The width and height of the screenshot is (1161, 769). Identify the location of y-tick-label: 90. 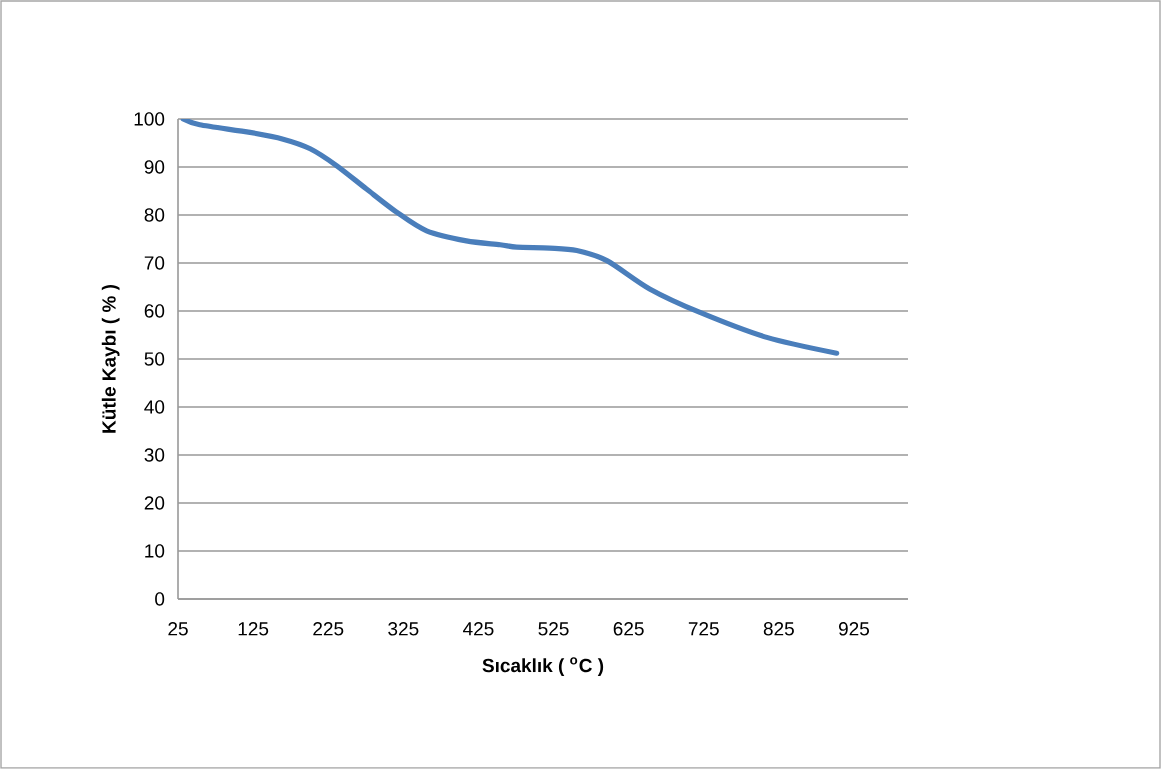
(154, 167).